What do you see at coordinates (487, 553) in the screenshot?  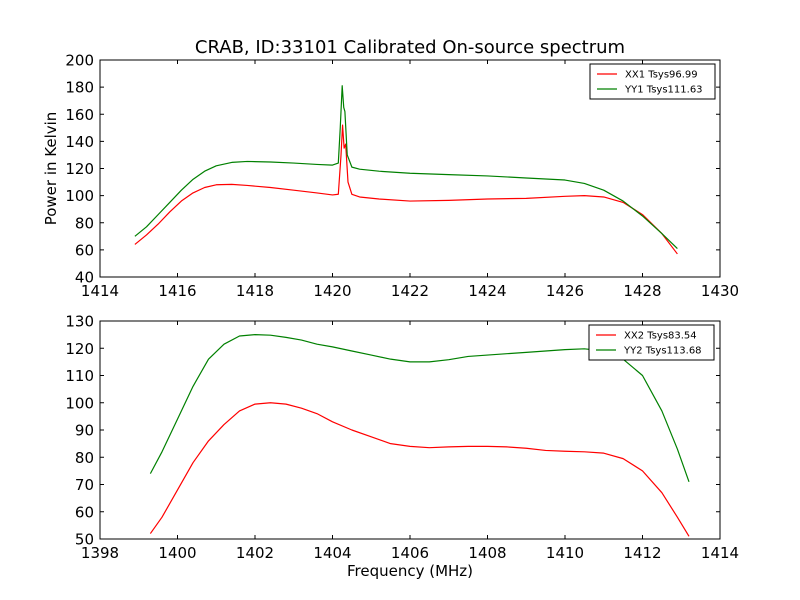 I see `x-tick-label: 1408` at bounding box center [487, 553].